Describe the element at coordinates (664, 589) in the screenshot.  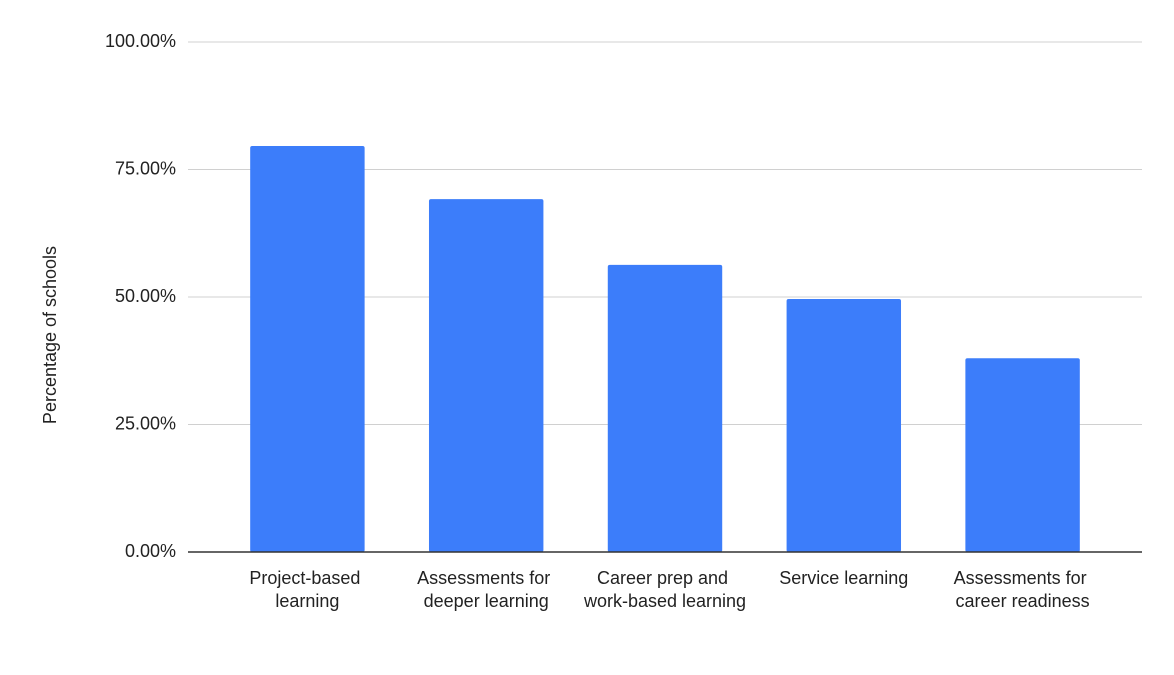
I see `x-tick-label: Career prep and work-based learning` at that location.